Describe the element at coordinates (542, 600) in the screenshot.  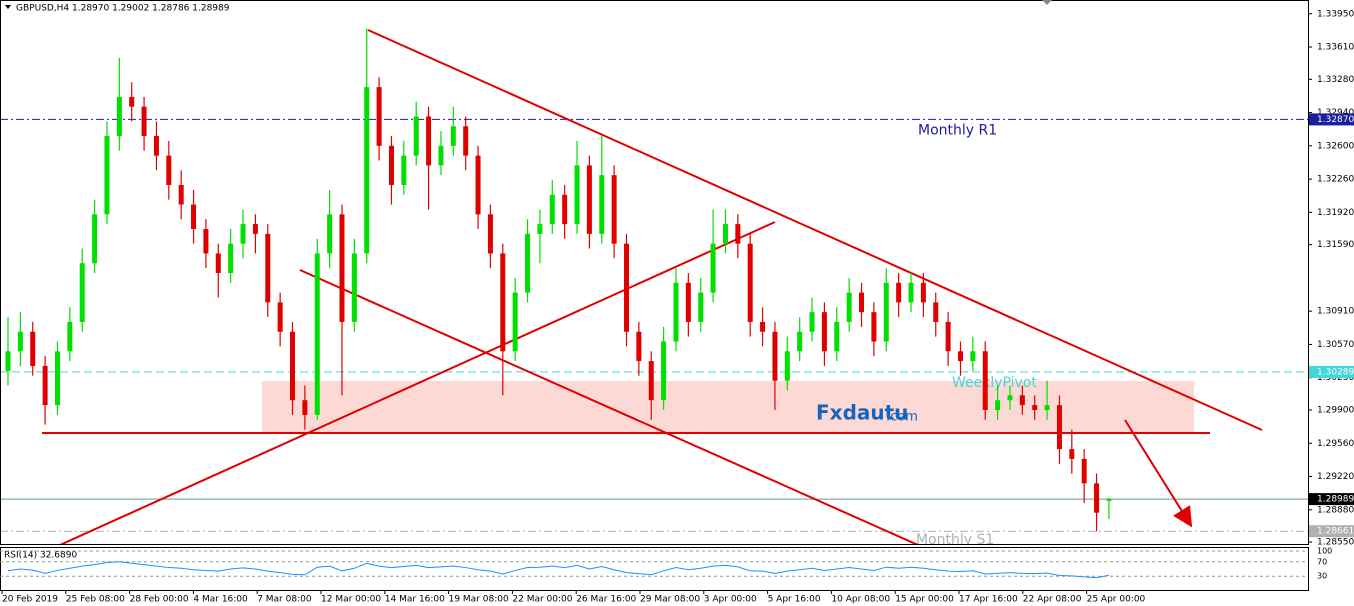
I see `x-tick-label: 22 Mar 00:00` at that location.